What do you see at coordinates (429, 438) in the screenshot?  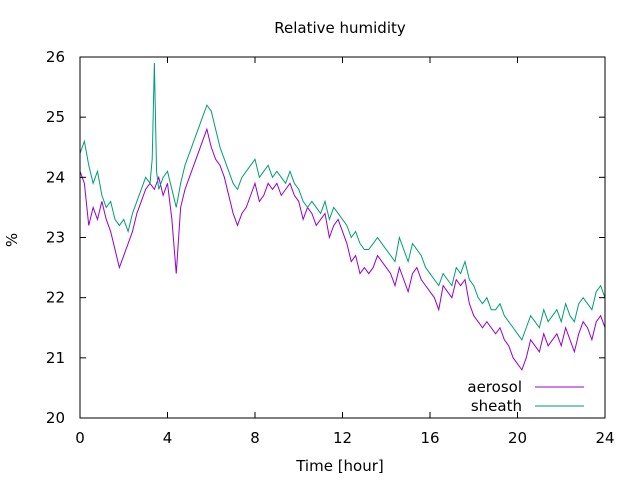 I see `x-tick-label: 16` at bounding box center [429, 438].